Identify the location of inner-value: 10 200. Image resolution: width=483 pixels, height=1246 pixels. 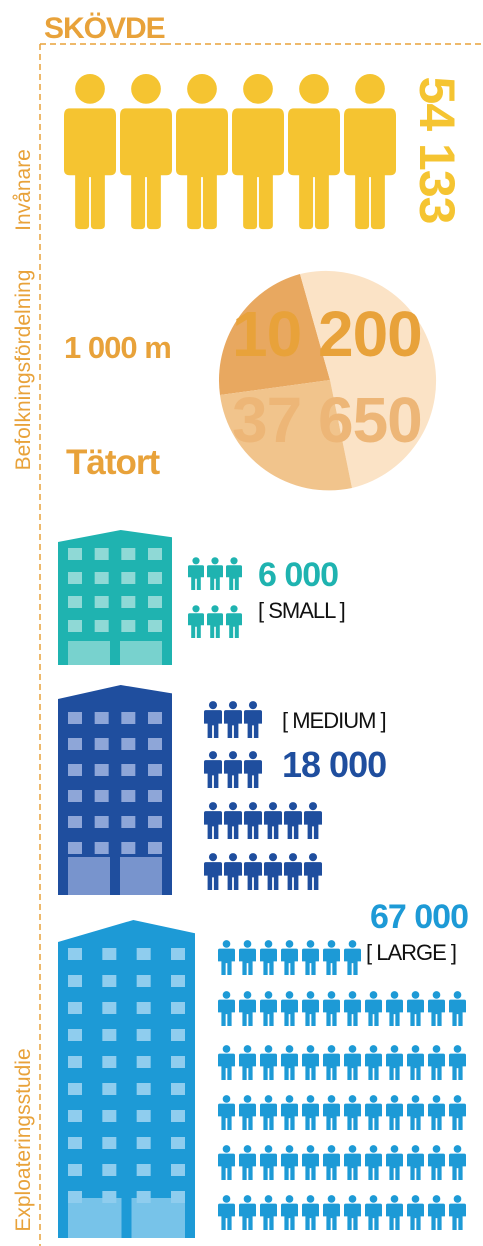
(327, 334).